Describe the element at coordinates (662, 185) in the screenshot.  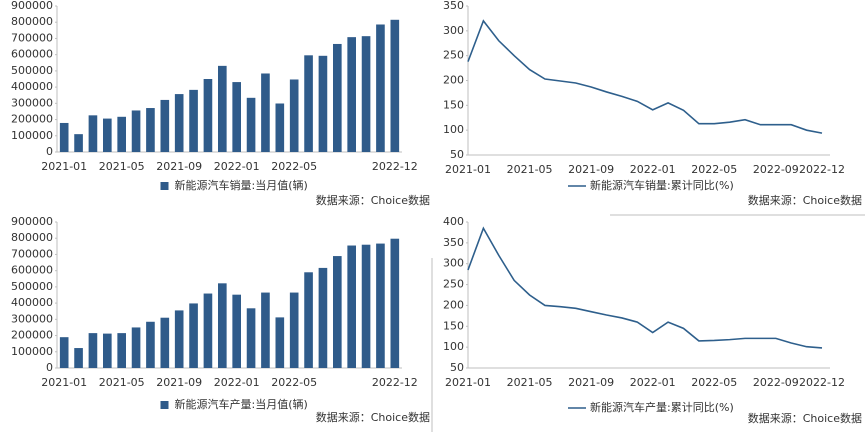
I see `legend-label: 新能源汽车销量:累计同比(%)` at that location.